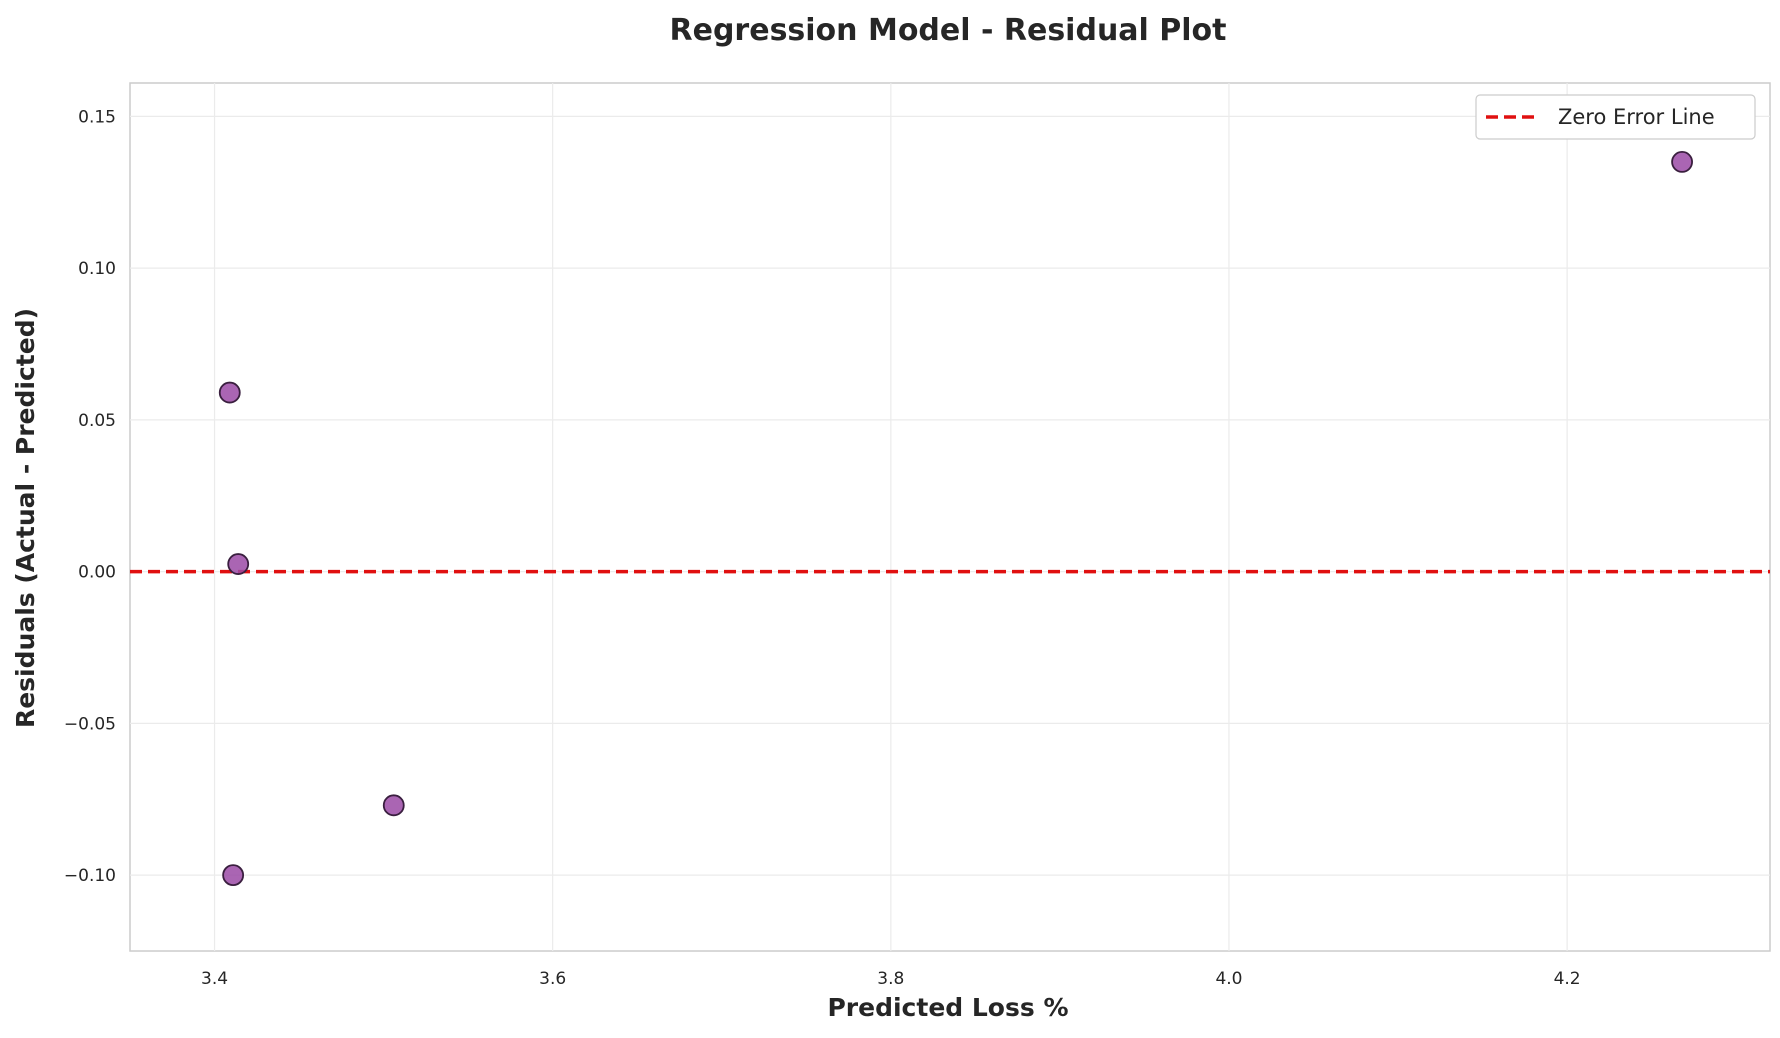 Image resolution: width=1780 pixels, height=1038 pixels. I want to click on y-tick-label: 0.10, so click(97, 269).